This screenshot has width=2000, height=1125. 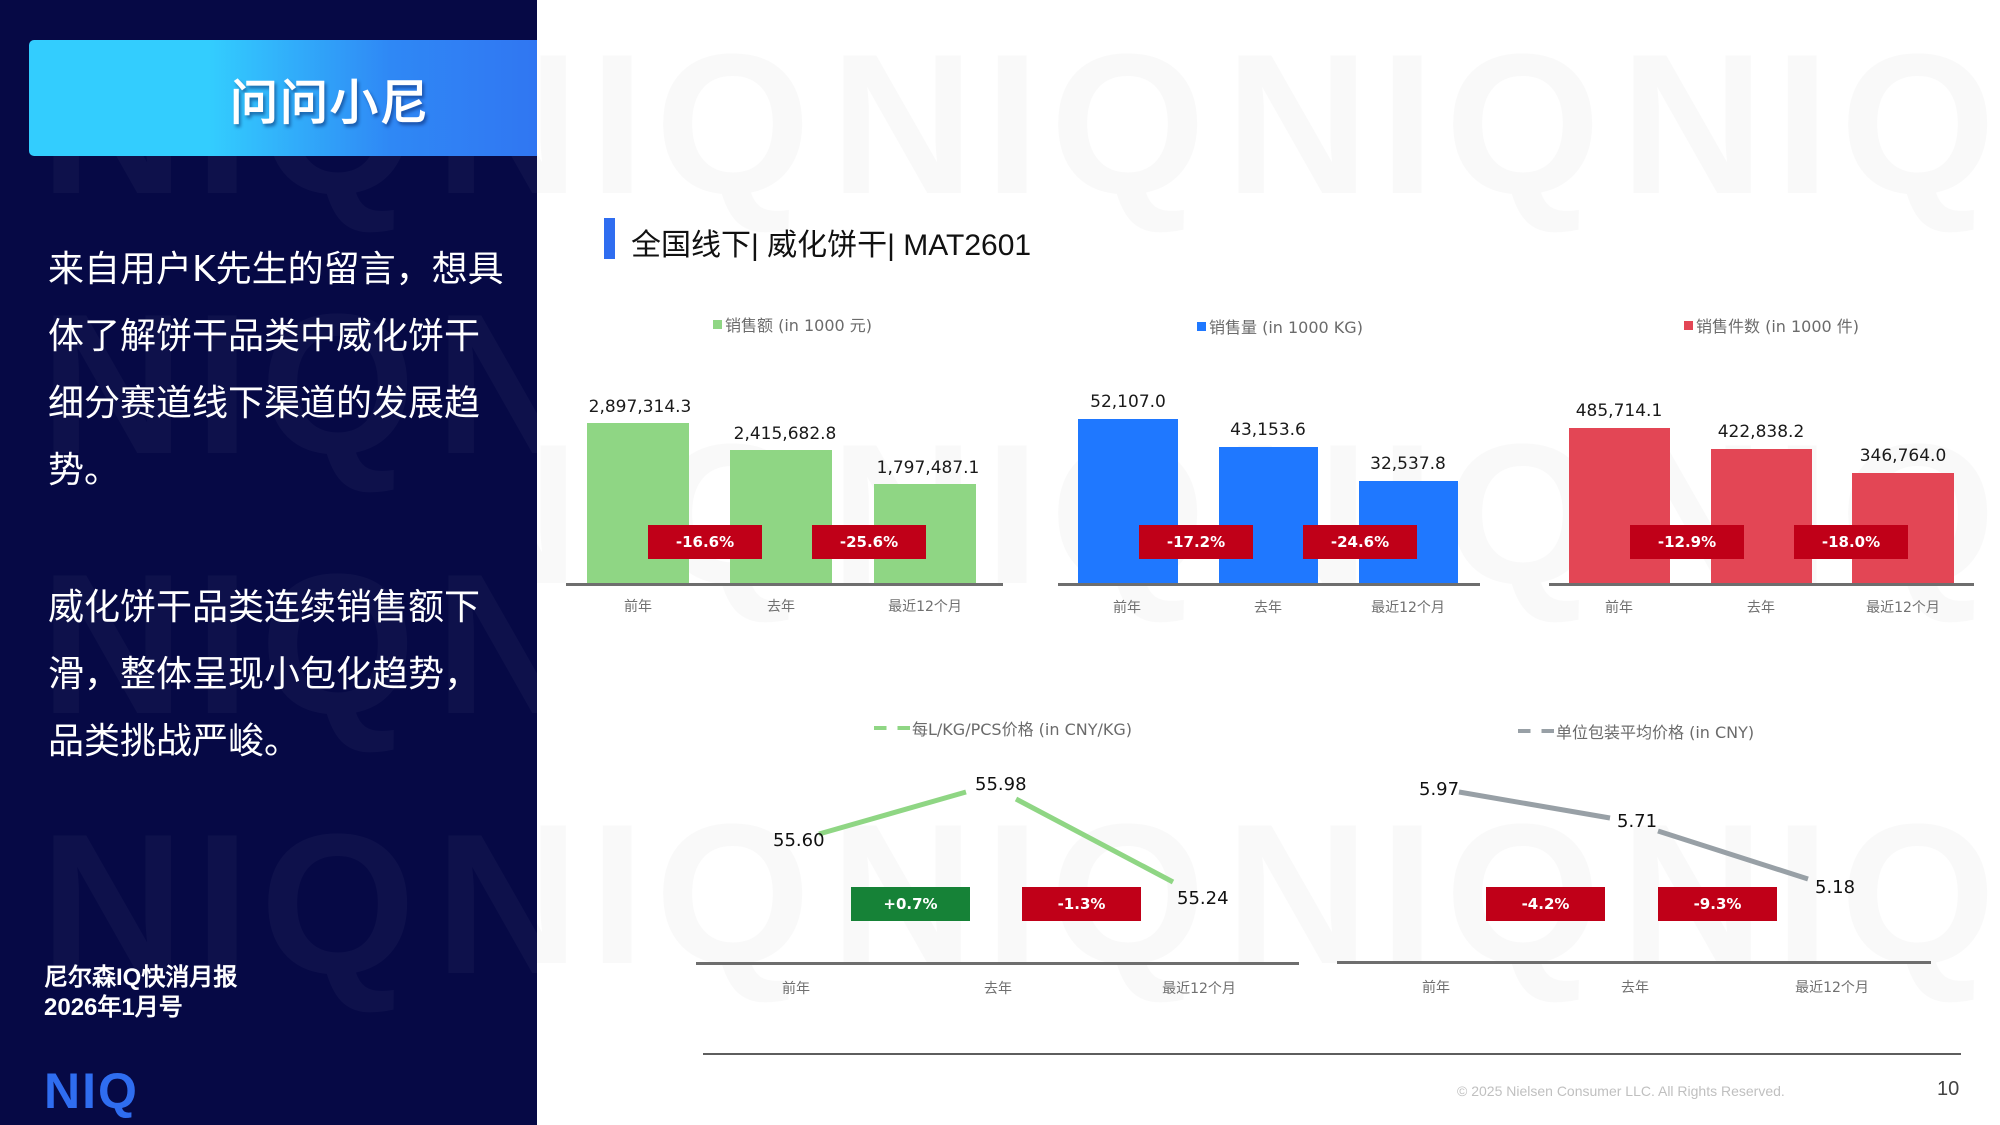 What do you see at coordinates (1687, 542) in the screenshot?
I see `change-badge: -12.9%` at bounding box center [1687, 542].